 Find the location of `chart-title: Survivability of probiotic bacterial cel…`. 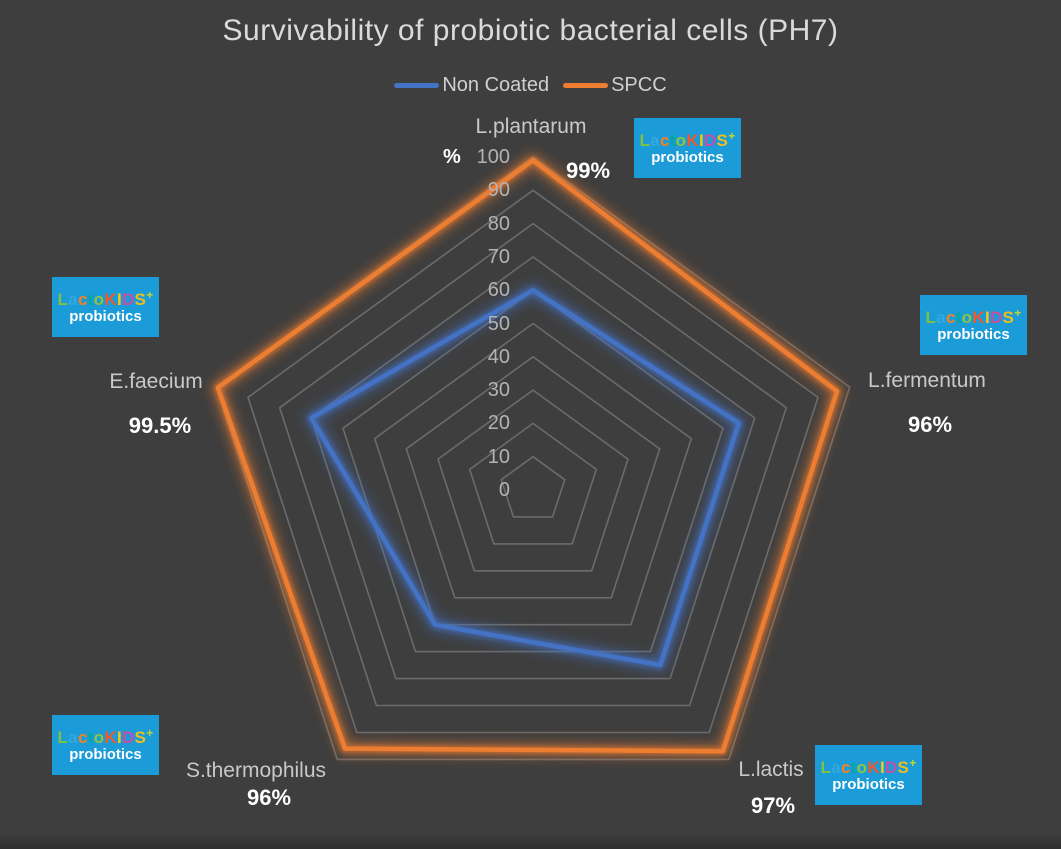

chart-title: Survivability of probiotic bacterial cel… is located at coordinates (530, 30).